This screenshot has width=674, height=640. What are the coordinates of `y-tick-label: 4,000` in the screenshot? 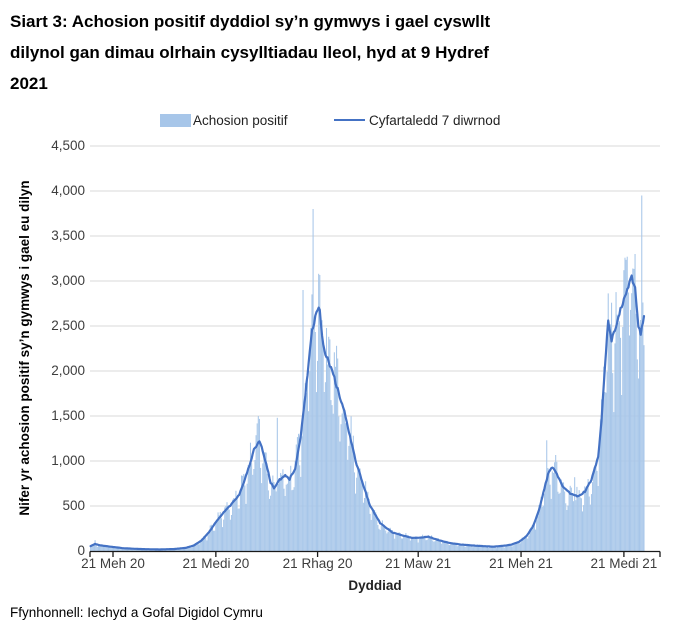 It's located at (68, 190).